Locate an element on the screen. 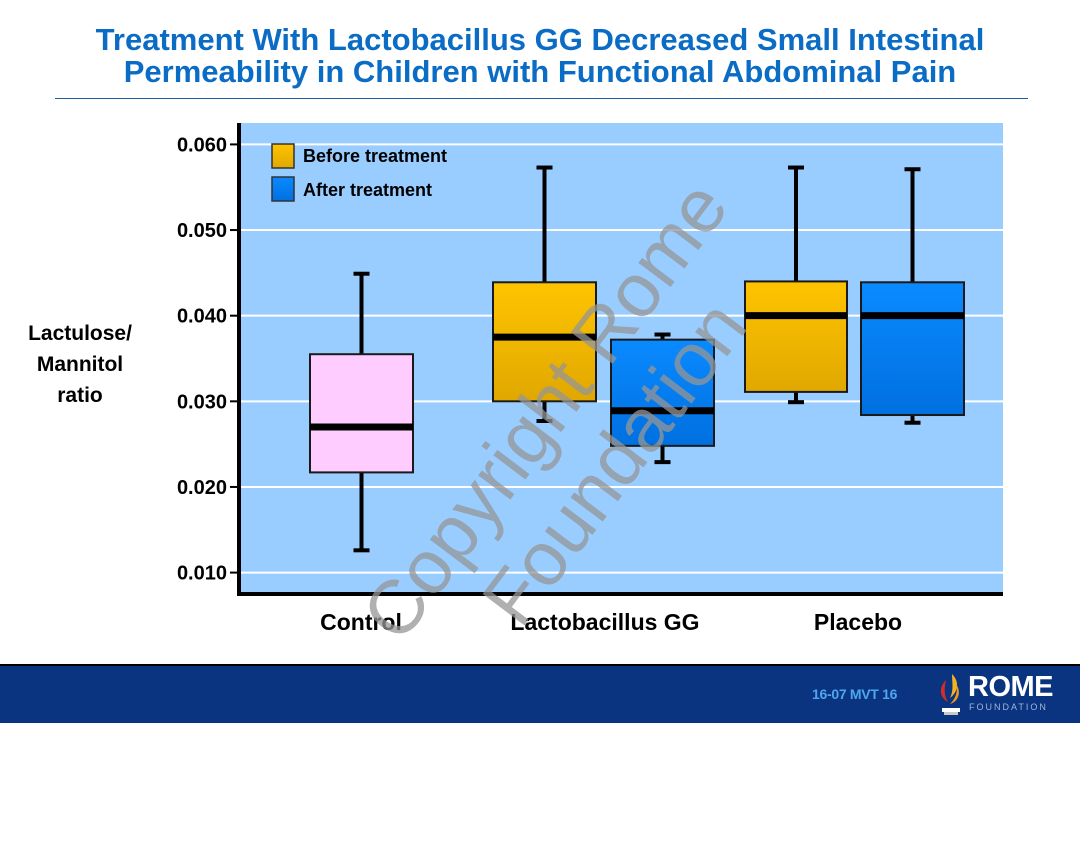  legend: Before treatment After treatment is located at coordinates (359, 172).